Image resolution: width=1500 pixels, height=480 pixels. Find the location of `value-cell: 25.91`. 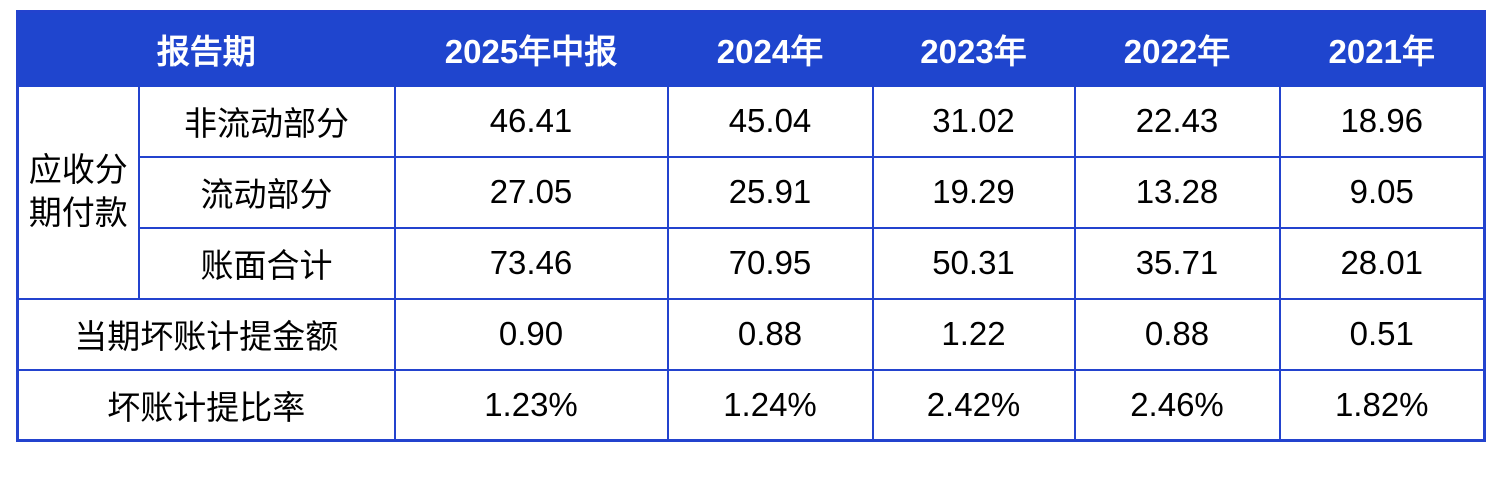

value-cell: 25.91 is located at coordinates (770, 192).